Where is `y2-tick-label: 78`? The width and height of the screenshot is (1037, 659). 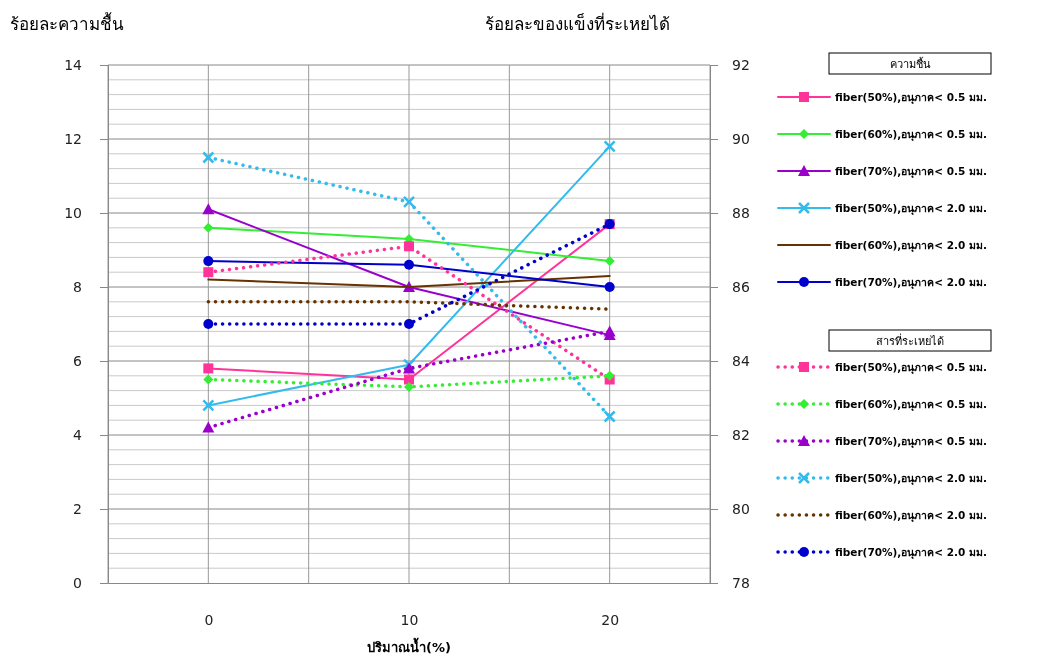 y2-tick-label: 78 is located at coordinates (741, 582).